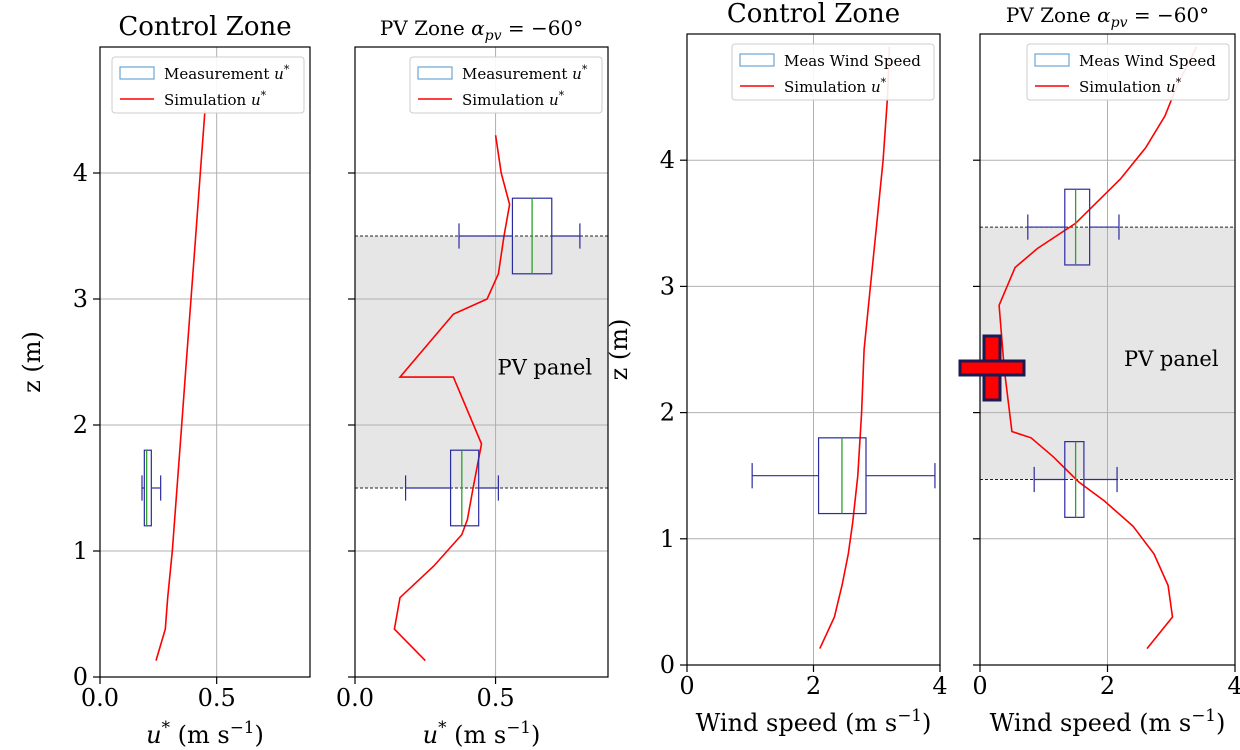  What do you see at coordinates (992, 368) in the screenshot?
I see `cursor-crosshair-icon` at bounding box center [992, 368].